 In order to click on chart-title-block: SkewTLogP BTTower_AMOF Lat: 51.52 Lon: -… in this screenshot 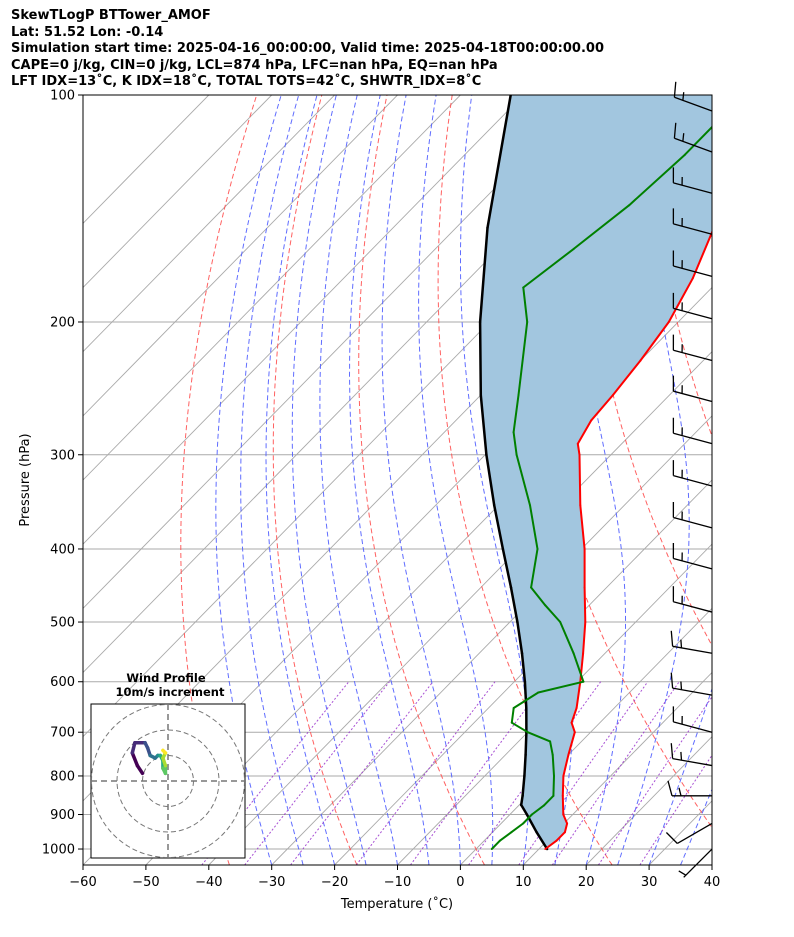, I will do `click(307, 49)`.